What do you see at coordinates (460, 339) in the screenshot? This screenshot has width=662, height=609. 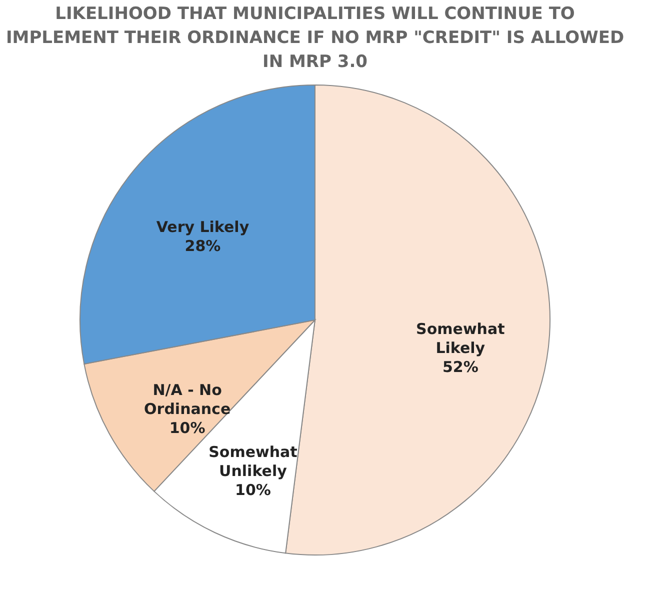 I see `slice-label: Somewhat Likely` at bounding box center [460, 339].